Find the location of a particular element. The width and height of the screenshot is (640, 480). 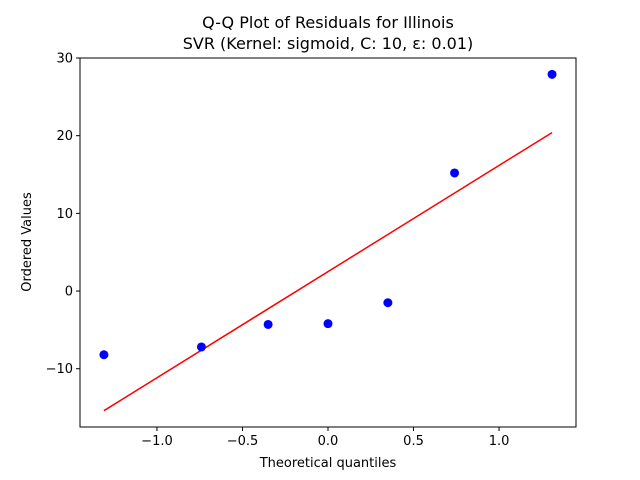

y-tick-label: −10 is located at coordinates (59, 369).